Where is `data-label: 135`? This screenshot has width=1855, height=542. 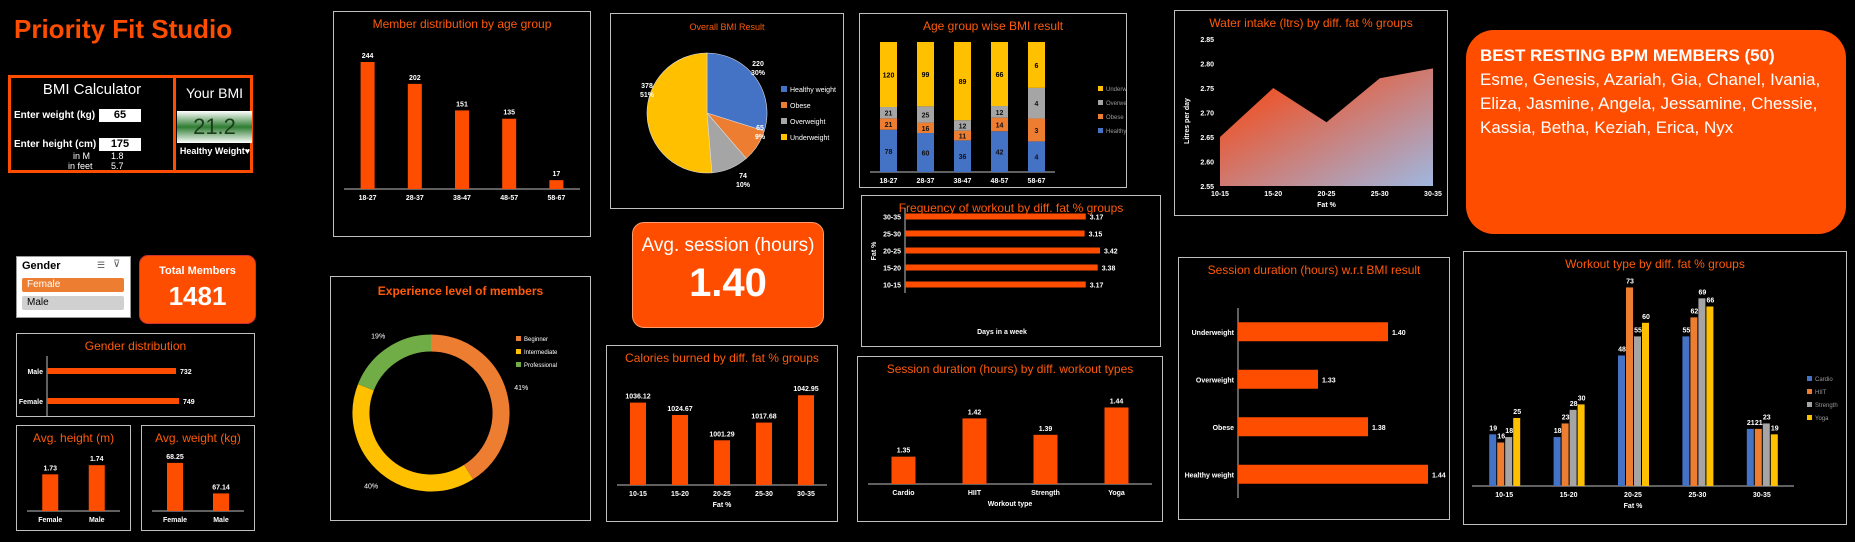
data-label: 135 is located at coordinates (509, 113).